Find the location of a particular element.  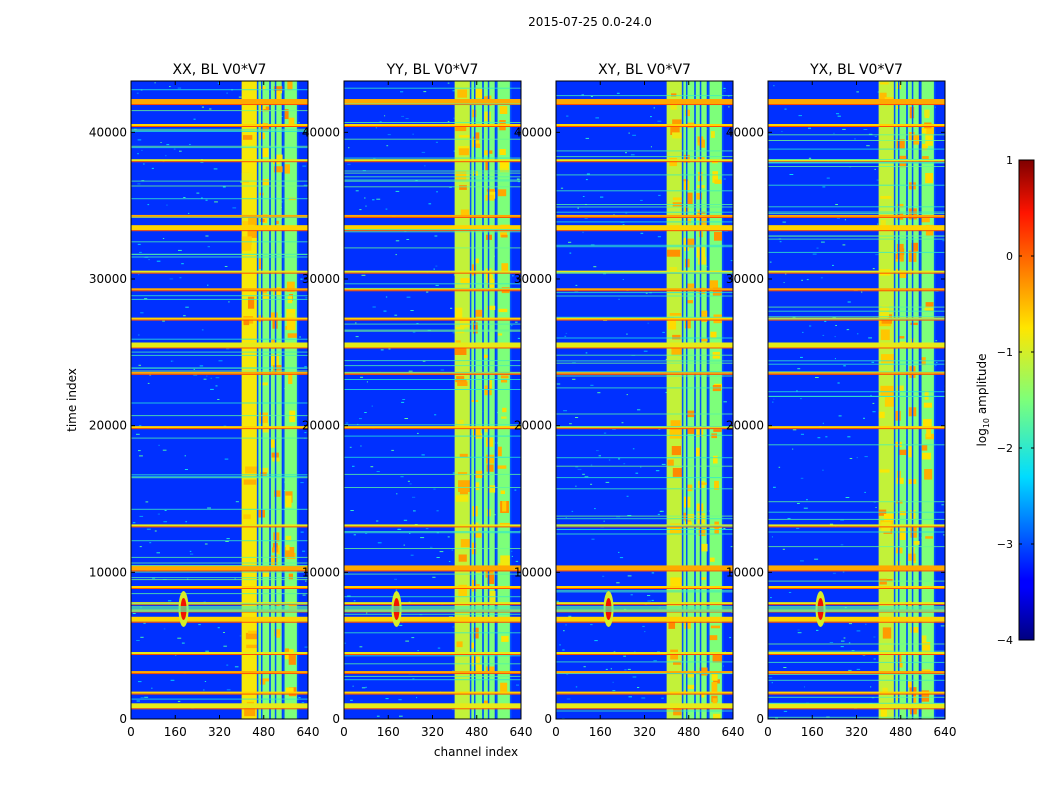

x-axis-label: channel index is located at coordinates (476, 752).